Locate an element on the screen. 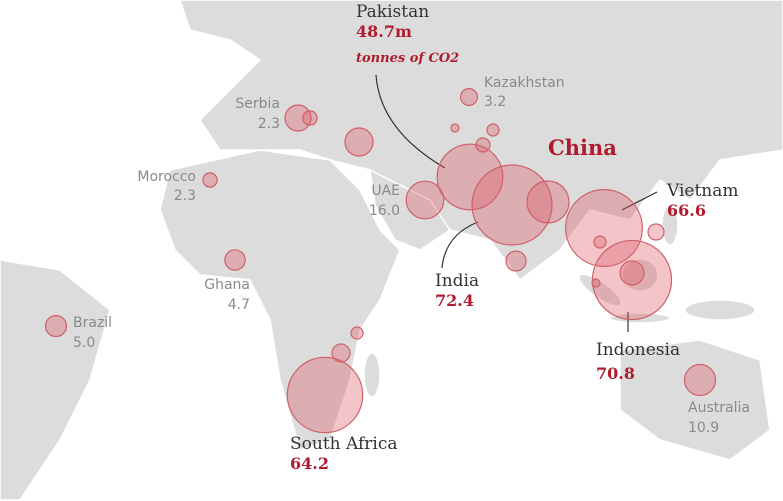 The width and height of the screenshot is (783, 501). australia is located at coordinates (695, 400).